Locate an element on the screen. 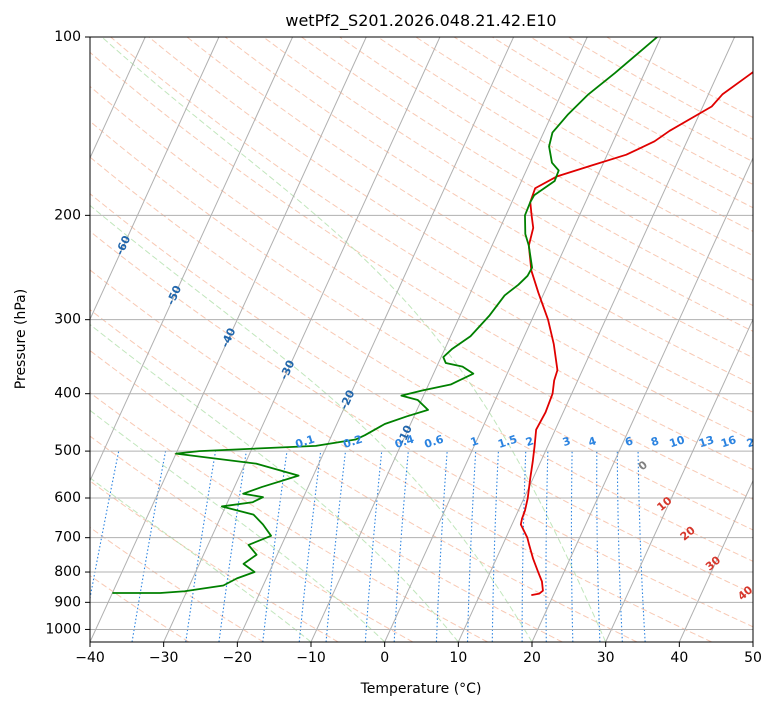 This screenshot has width=775, height=708. isotherm-label: -70 is located at coordinates (72, 195).